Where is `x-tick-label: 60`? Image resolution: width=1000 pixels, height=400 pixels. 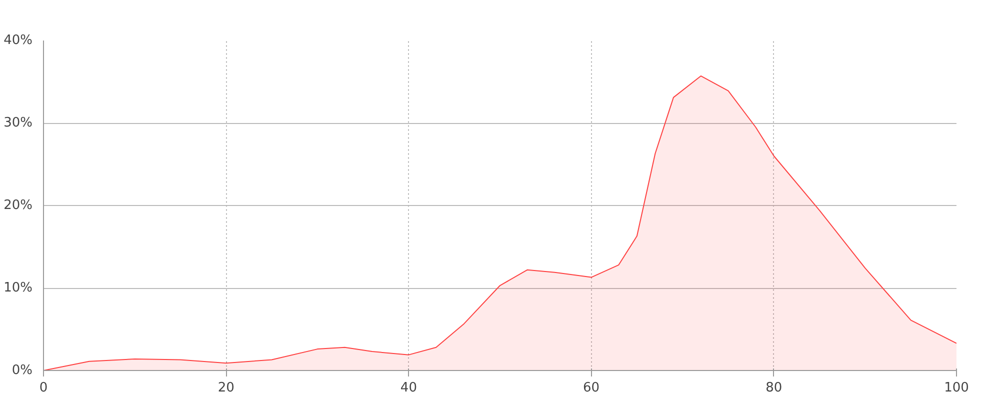
x-tick-label: 60 is located at coordinates (591, 388).